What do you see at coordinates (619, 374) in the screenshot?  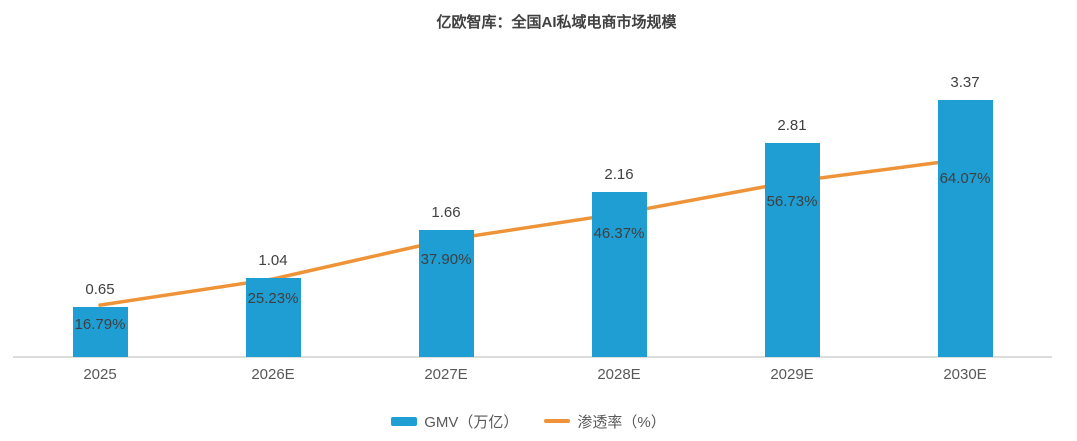 I see `x-tick-label: 2028E` at bounding box center [619, 374].